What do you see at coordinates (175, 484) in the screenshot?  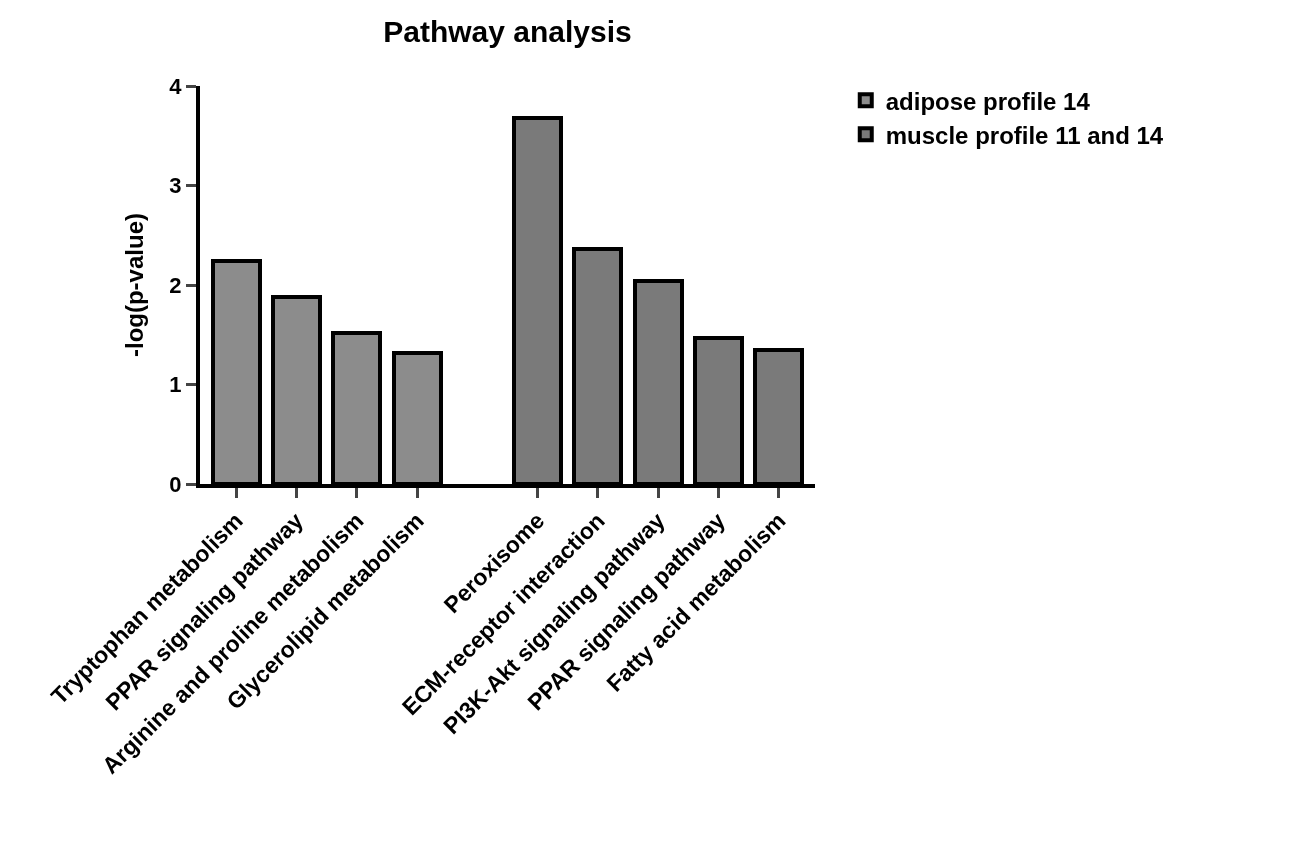 I see `y-tick-label: 0` at bounding box center [175, 484].